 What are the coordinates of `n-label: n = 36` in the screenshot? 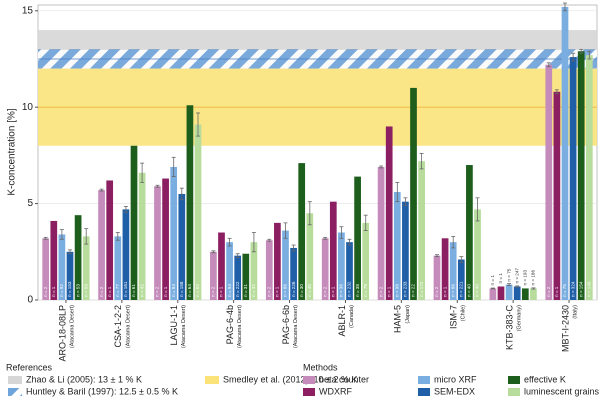 It's located at (341, 290).